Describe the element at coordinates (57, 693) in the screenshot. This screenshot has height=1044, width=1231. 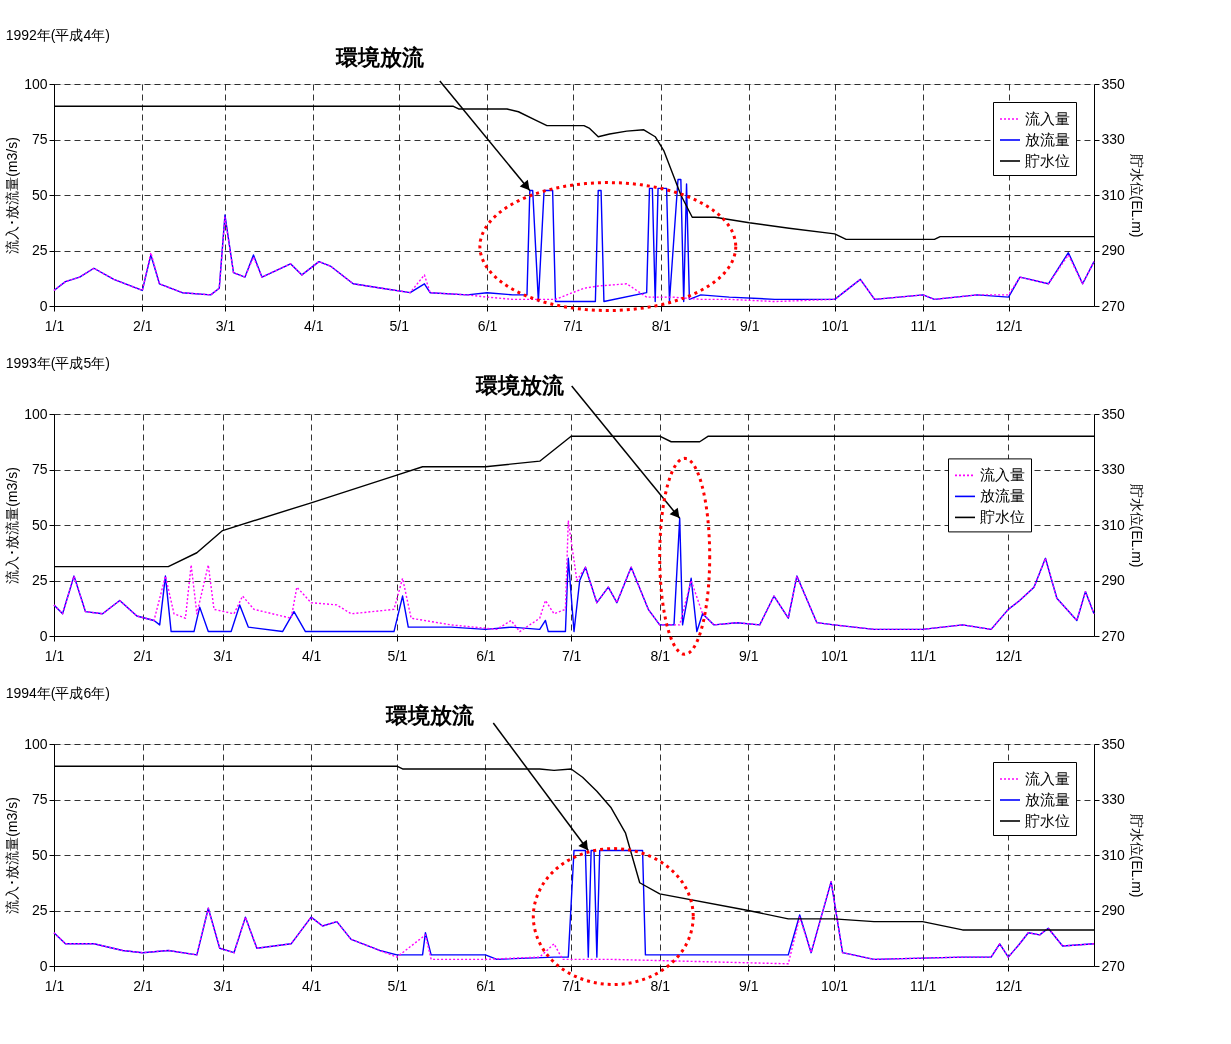
I see `chart-title: 1994年(平成6年)` at that location.